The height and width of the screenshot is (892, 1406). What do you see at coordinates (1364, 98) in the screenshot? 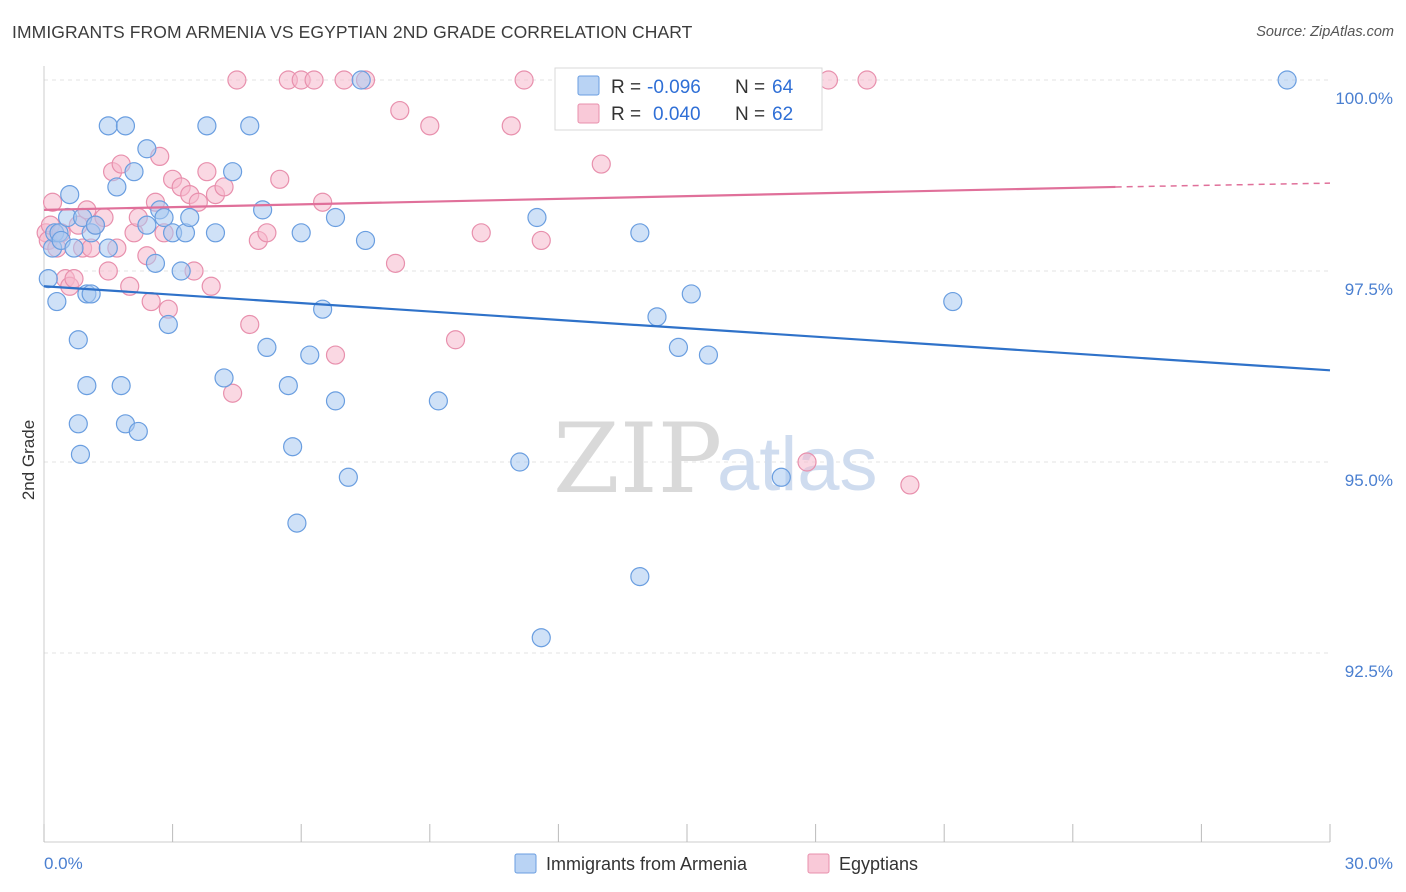
I see `y-tick-label-0: 100.0%` at bounding box center [1364, 98].